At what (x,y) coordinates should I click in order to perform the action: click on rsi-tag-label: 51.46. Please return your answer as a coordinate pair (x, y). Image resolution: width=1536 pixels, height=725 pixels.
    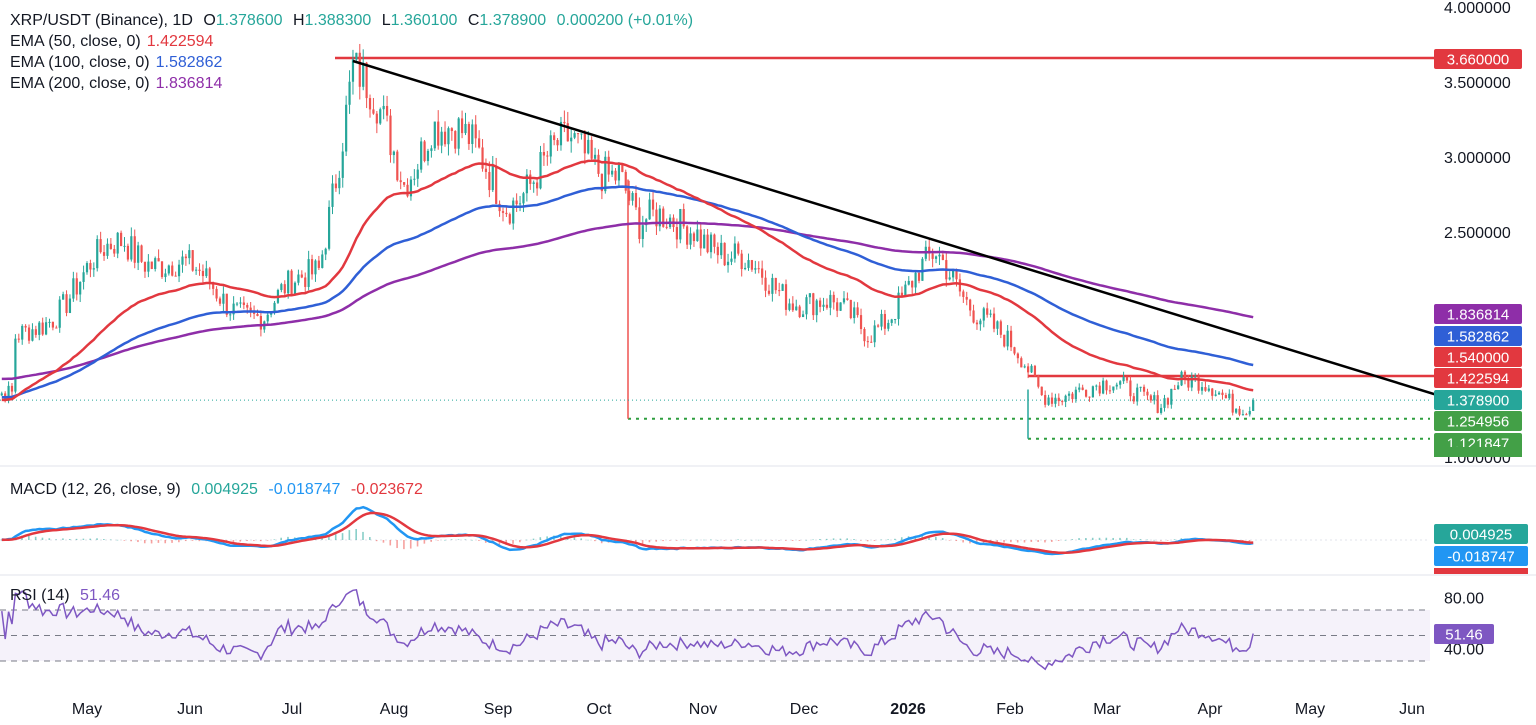
    Looking at the image, I should click on (1464, 635).